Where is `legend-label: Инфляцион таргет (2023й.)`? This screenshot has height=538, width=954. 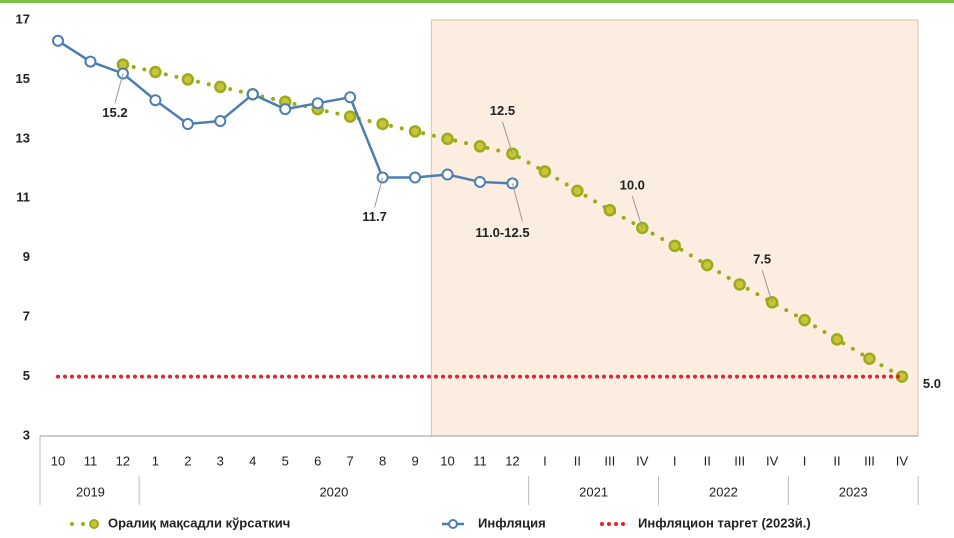 legend-label: Инфляцион таргет (2023й.) is located at coordinates (724, 522).